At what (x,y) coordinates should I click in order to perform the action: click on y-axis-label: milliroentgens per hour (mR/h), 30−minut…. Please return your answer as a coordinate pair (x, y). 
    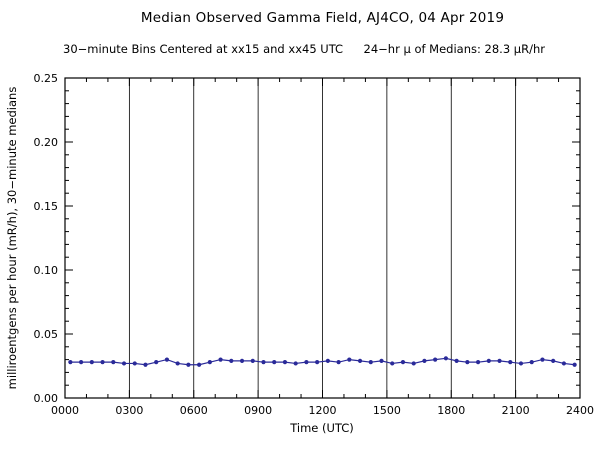
    Looking at the image, I should click on (12, 238).